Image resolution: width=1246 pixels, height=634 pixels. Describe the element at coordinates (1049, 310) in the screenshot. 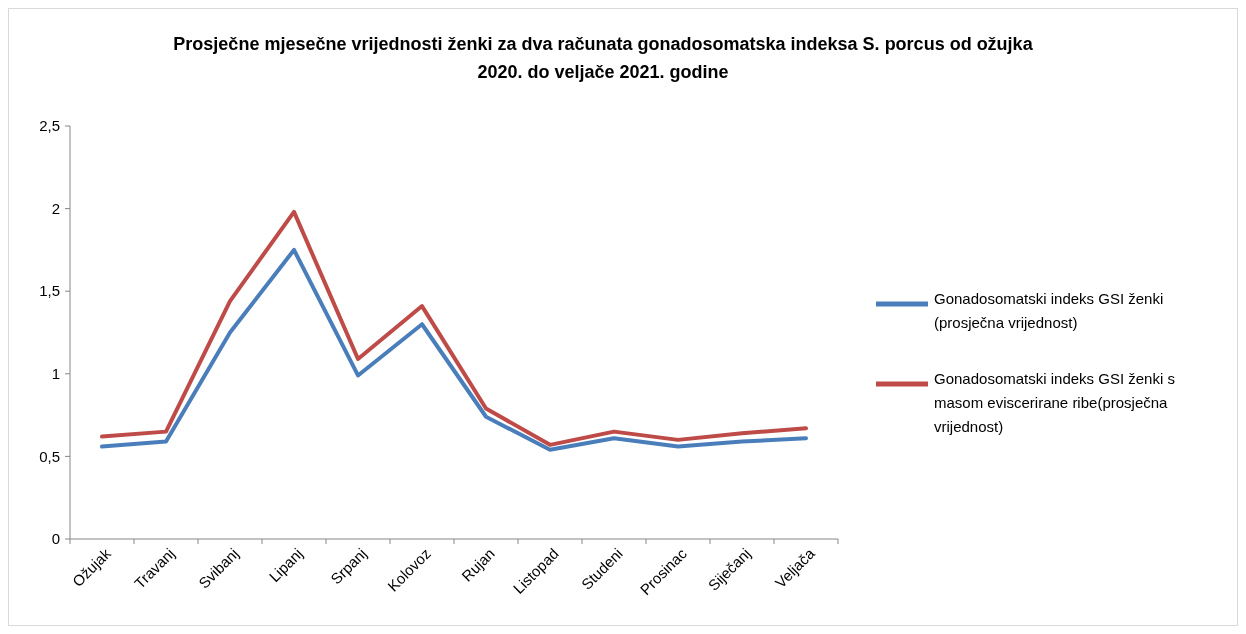

I see `legend-label: Gonadosomatski indeks GSI ženki (prosječna vrijednost)` at that location.